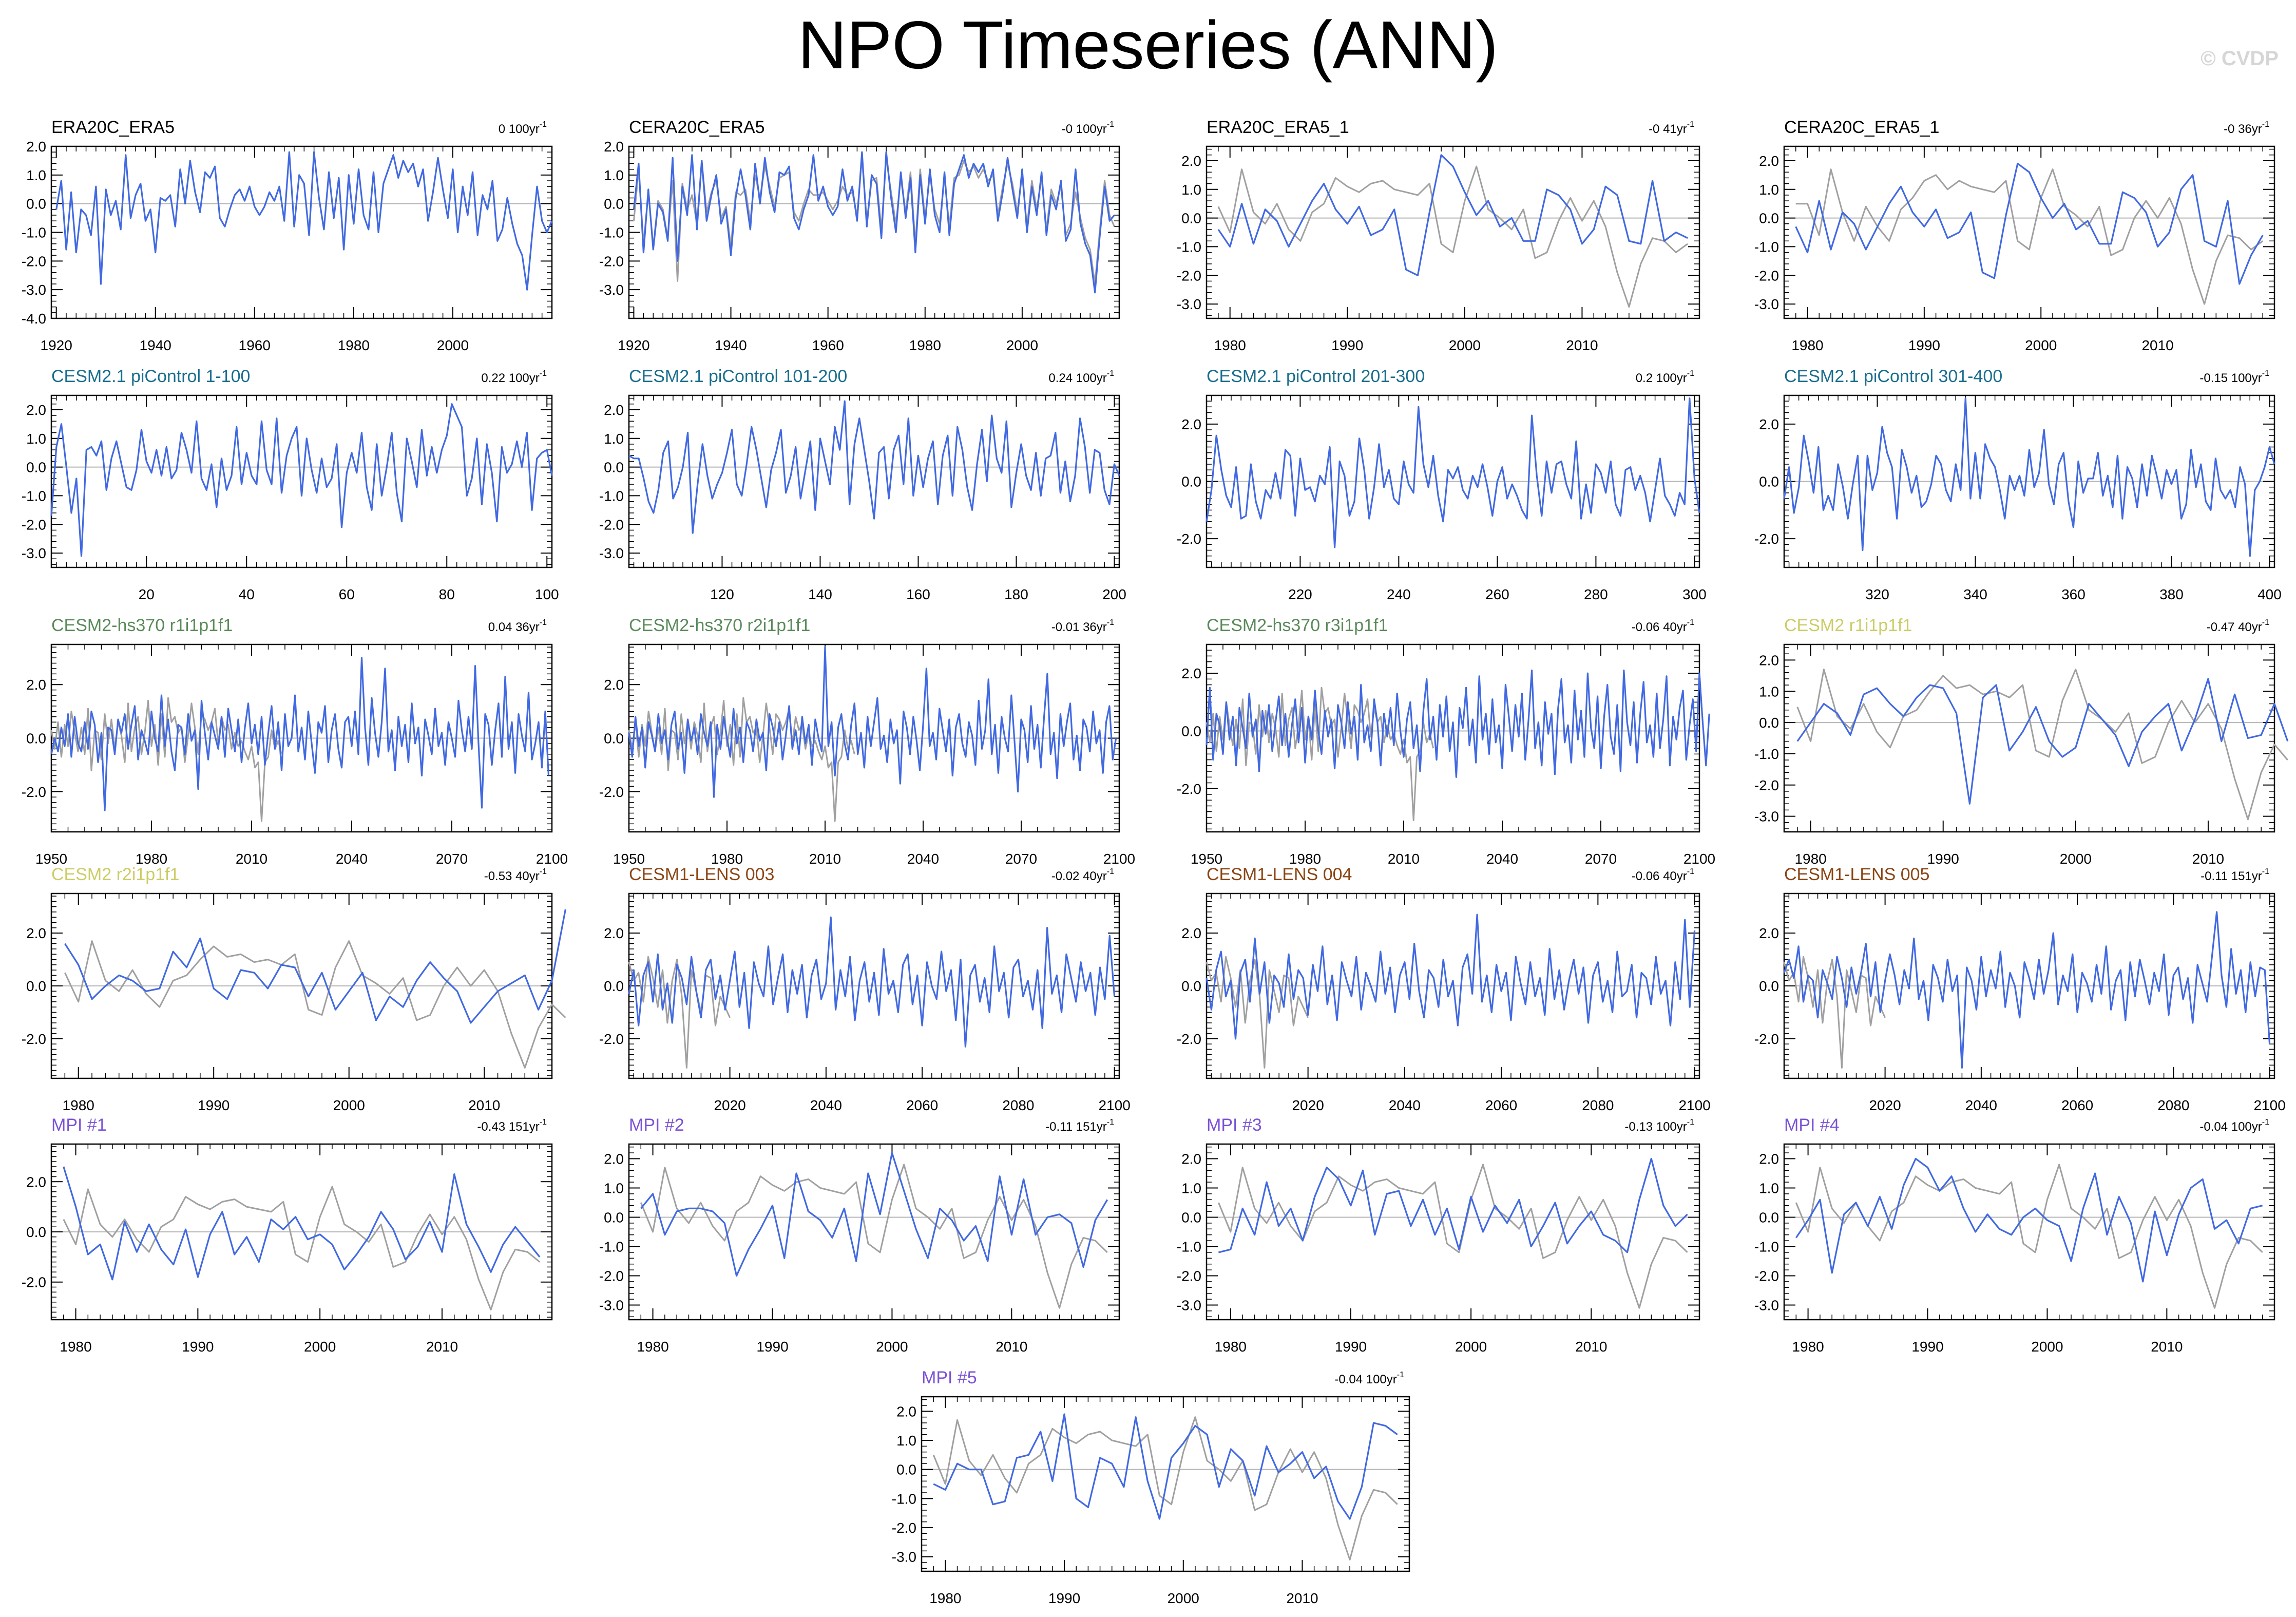  What do you see at coordinates (150, 377) in the screenshot?
I see `panel-title: CESM2.1 piControl 1-100` at bounding box center [150, 377].